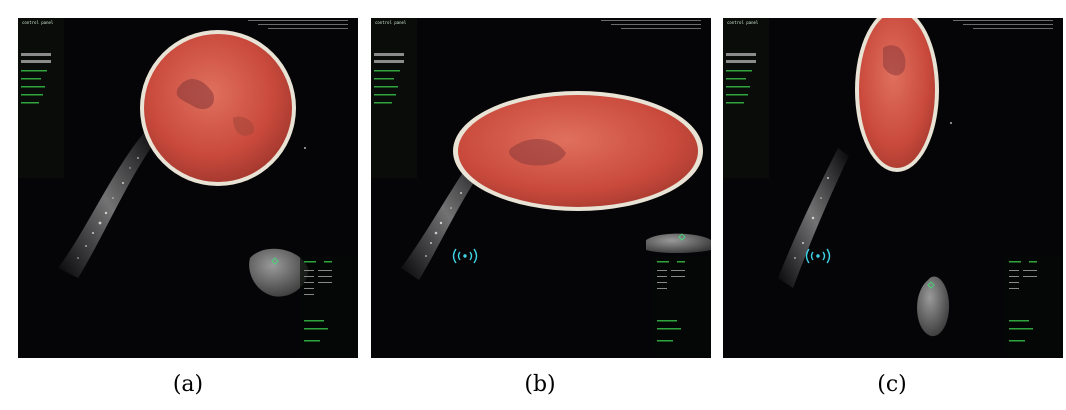 This screenshot has height=410, width=1066. What do you see at coordinates (108, 203) in the screenshot?
I see `galaxy-band` at bounding box center [108, 203].